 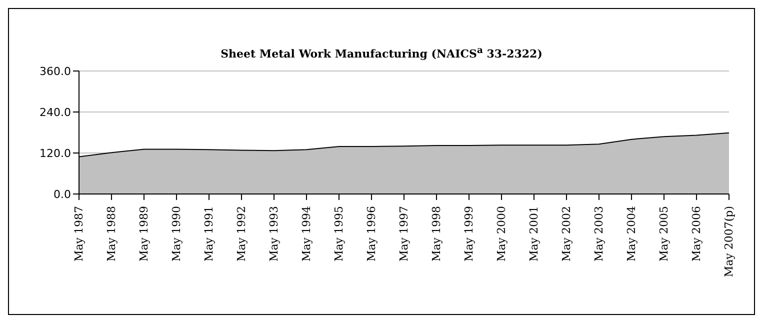 What do you see at coordinates (382, 53) in the screenshot?
I see `chart-title: Sheet Metal Work Manufacturing (NAICS$^{a}$ 33-2322)` at bounding box center [382, 53].